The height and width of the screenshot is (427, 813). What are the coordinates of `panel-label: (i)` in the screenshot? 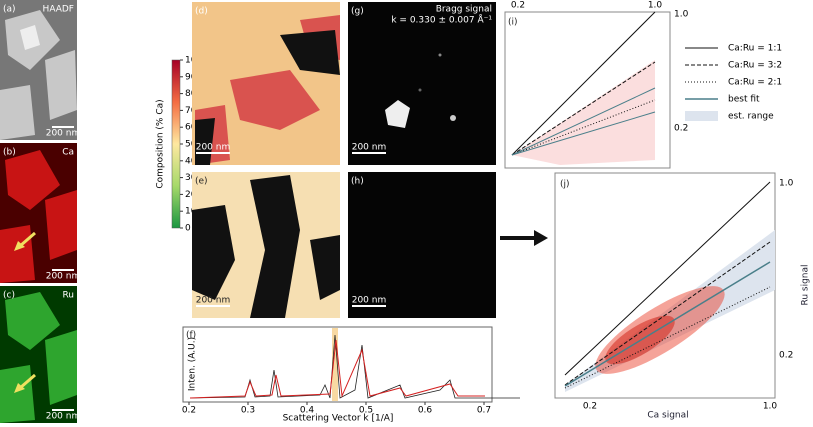 It's located at (513, 23).